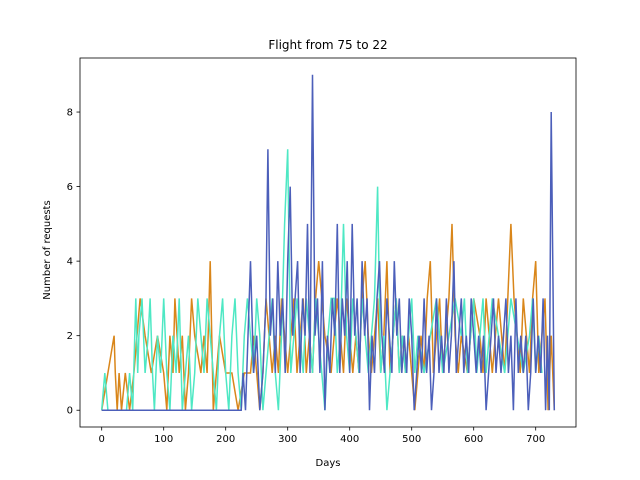 The width and height of the screenshot is (640, 480). Describe the element at coordinates (70, 113) in the screenshot. I see `y-tick-label: 8` at that location.